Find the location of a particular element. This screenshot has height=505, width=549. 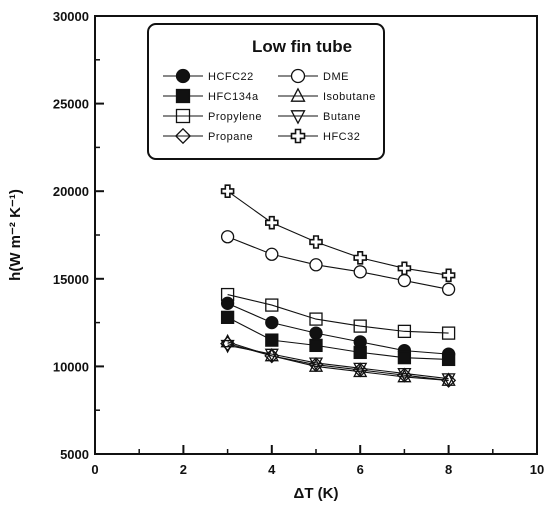

y-axis-label: h(W m⁻² K⁻¹) is located at coordinates (15, 235).